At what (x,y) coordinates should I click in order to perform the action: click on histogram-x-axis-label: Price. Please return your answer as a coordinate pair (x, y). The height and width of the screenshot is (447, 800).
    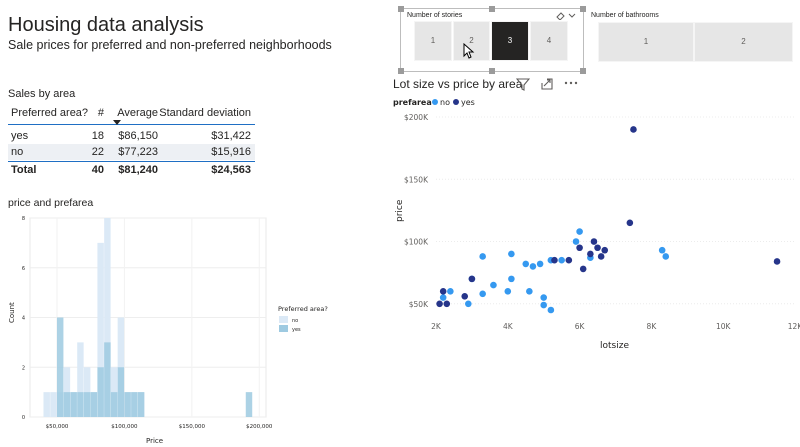
    Looking at the image, I should click on (154, 441).